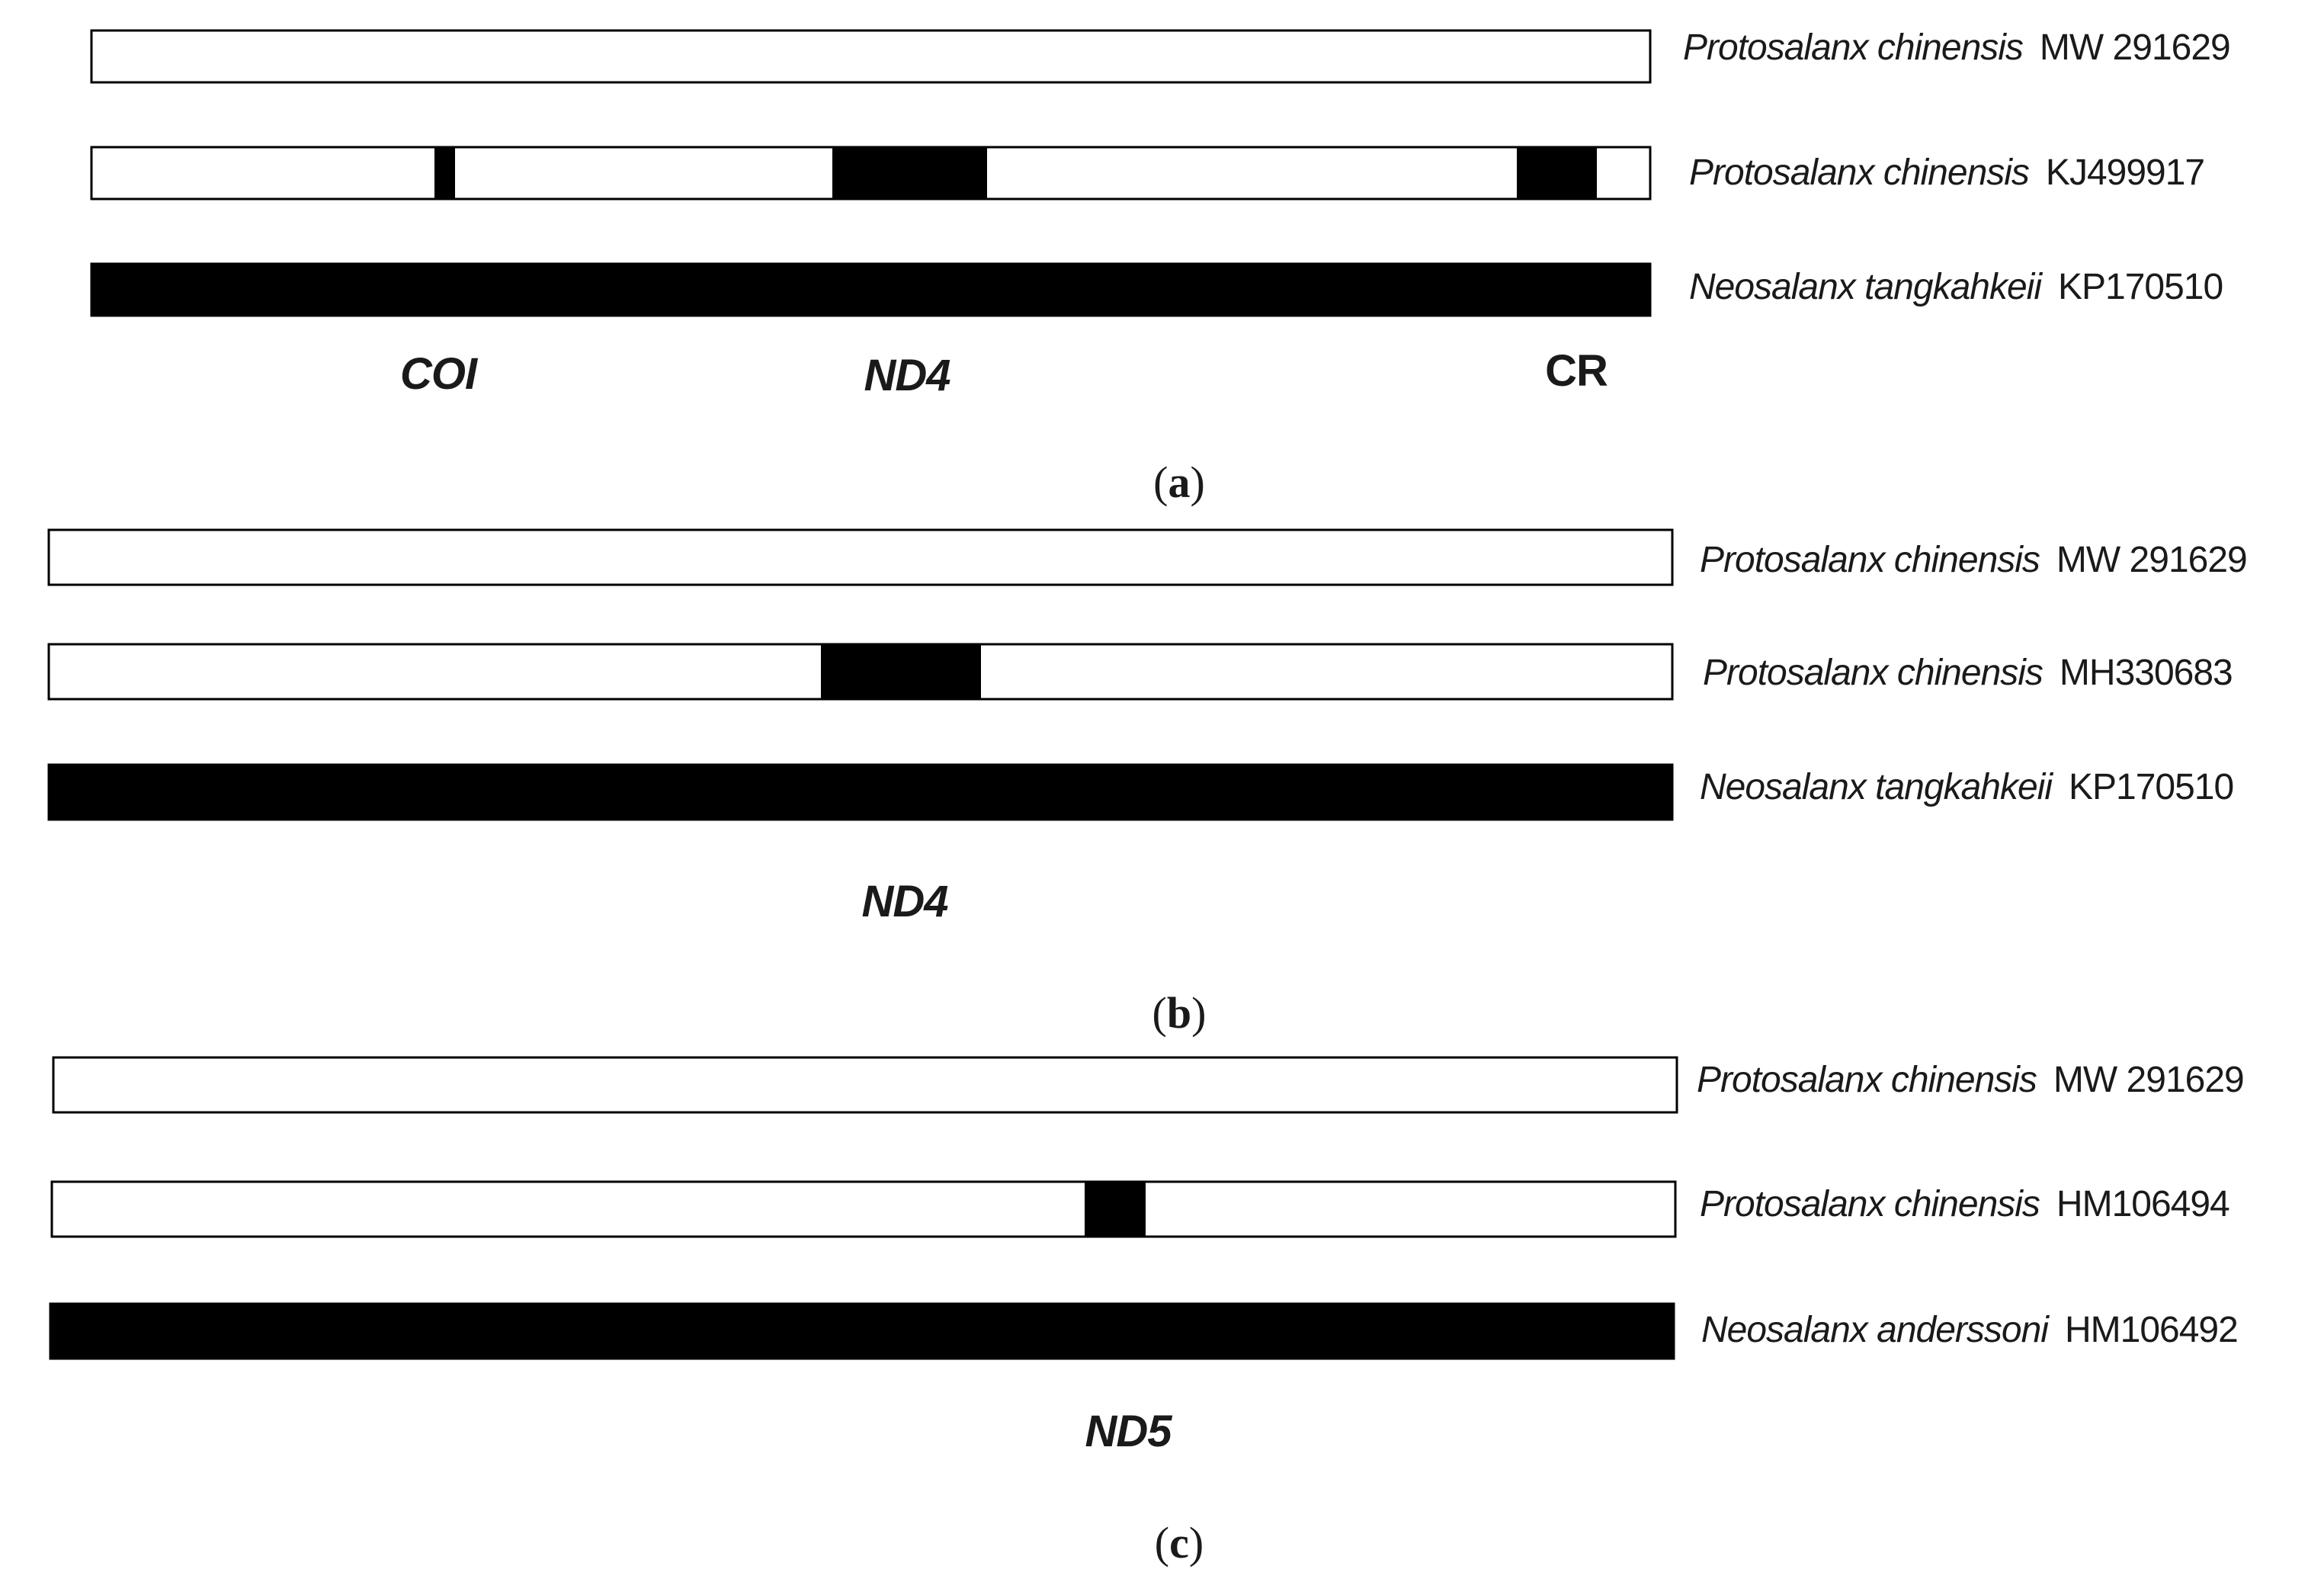 The height and width of the screenshot is (1582, 2324). I want to click on accession-number: MH330683, so click(2146, 673).